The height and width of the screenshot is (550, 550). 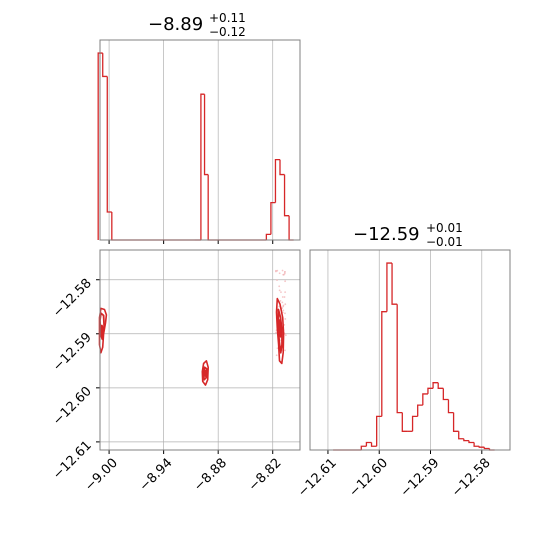 What do you see at coordinates (72, 352) in the screenshot?
I see `joint-ytick-label: −12.59` at bounding box center [72, 352].